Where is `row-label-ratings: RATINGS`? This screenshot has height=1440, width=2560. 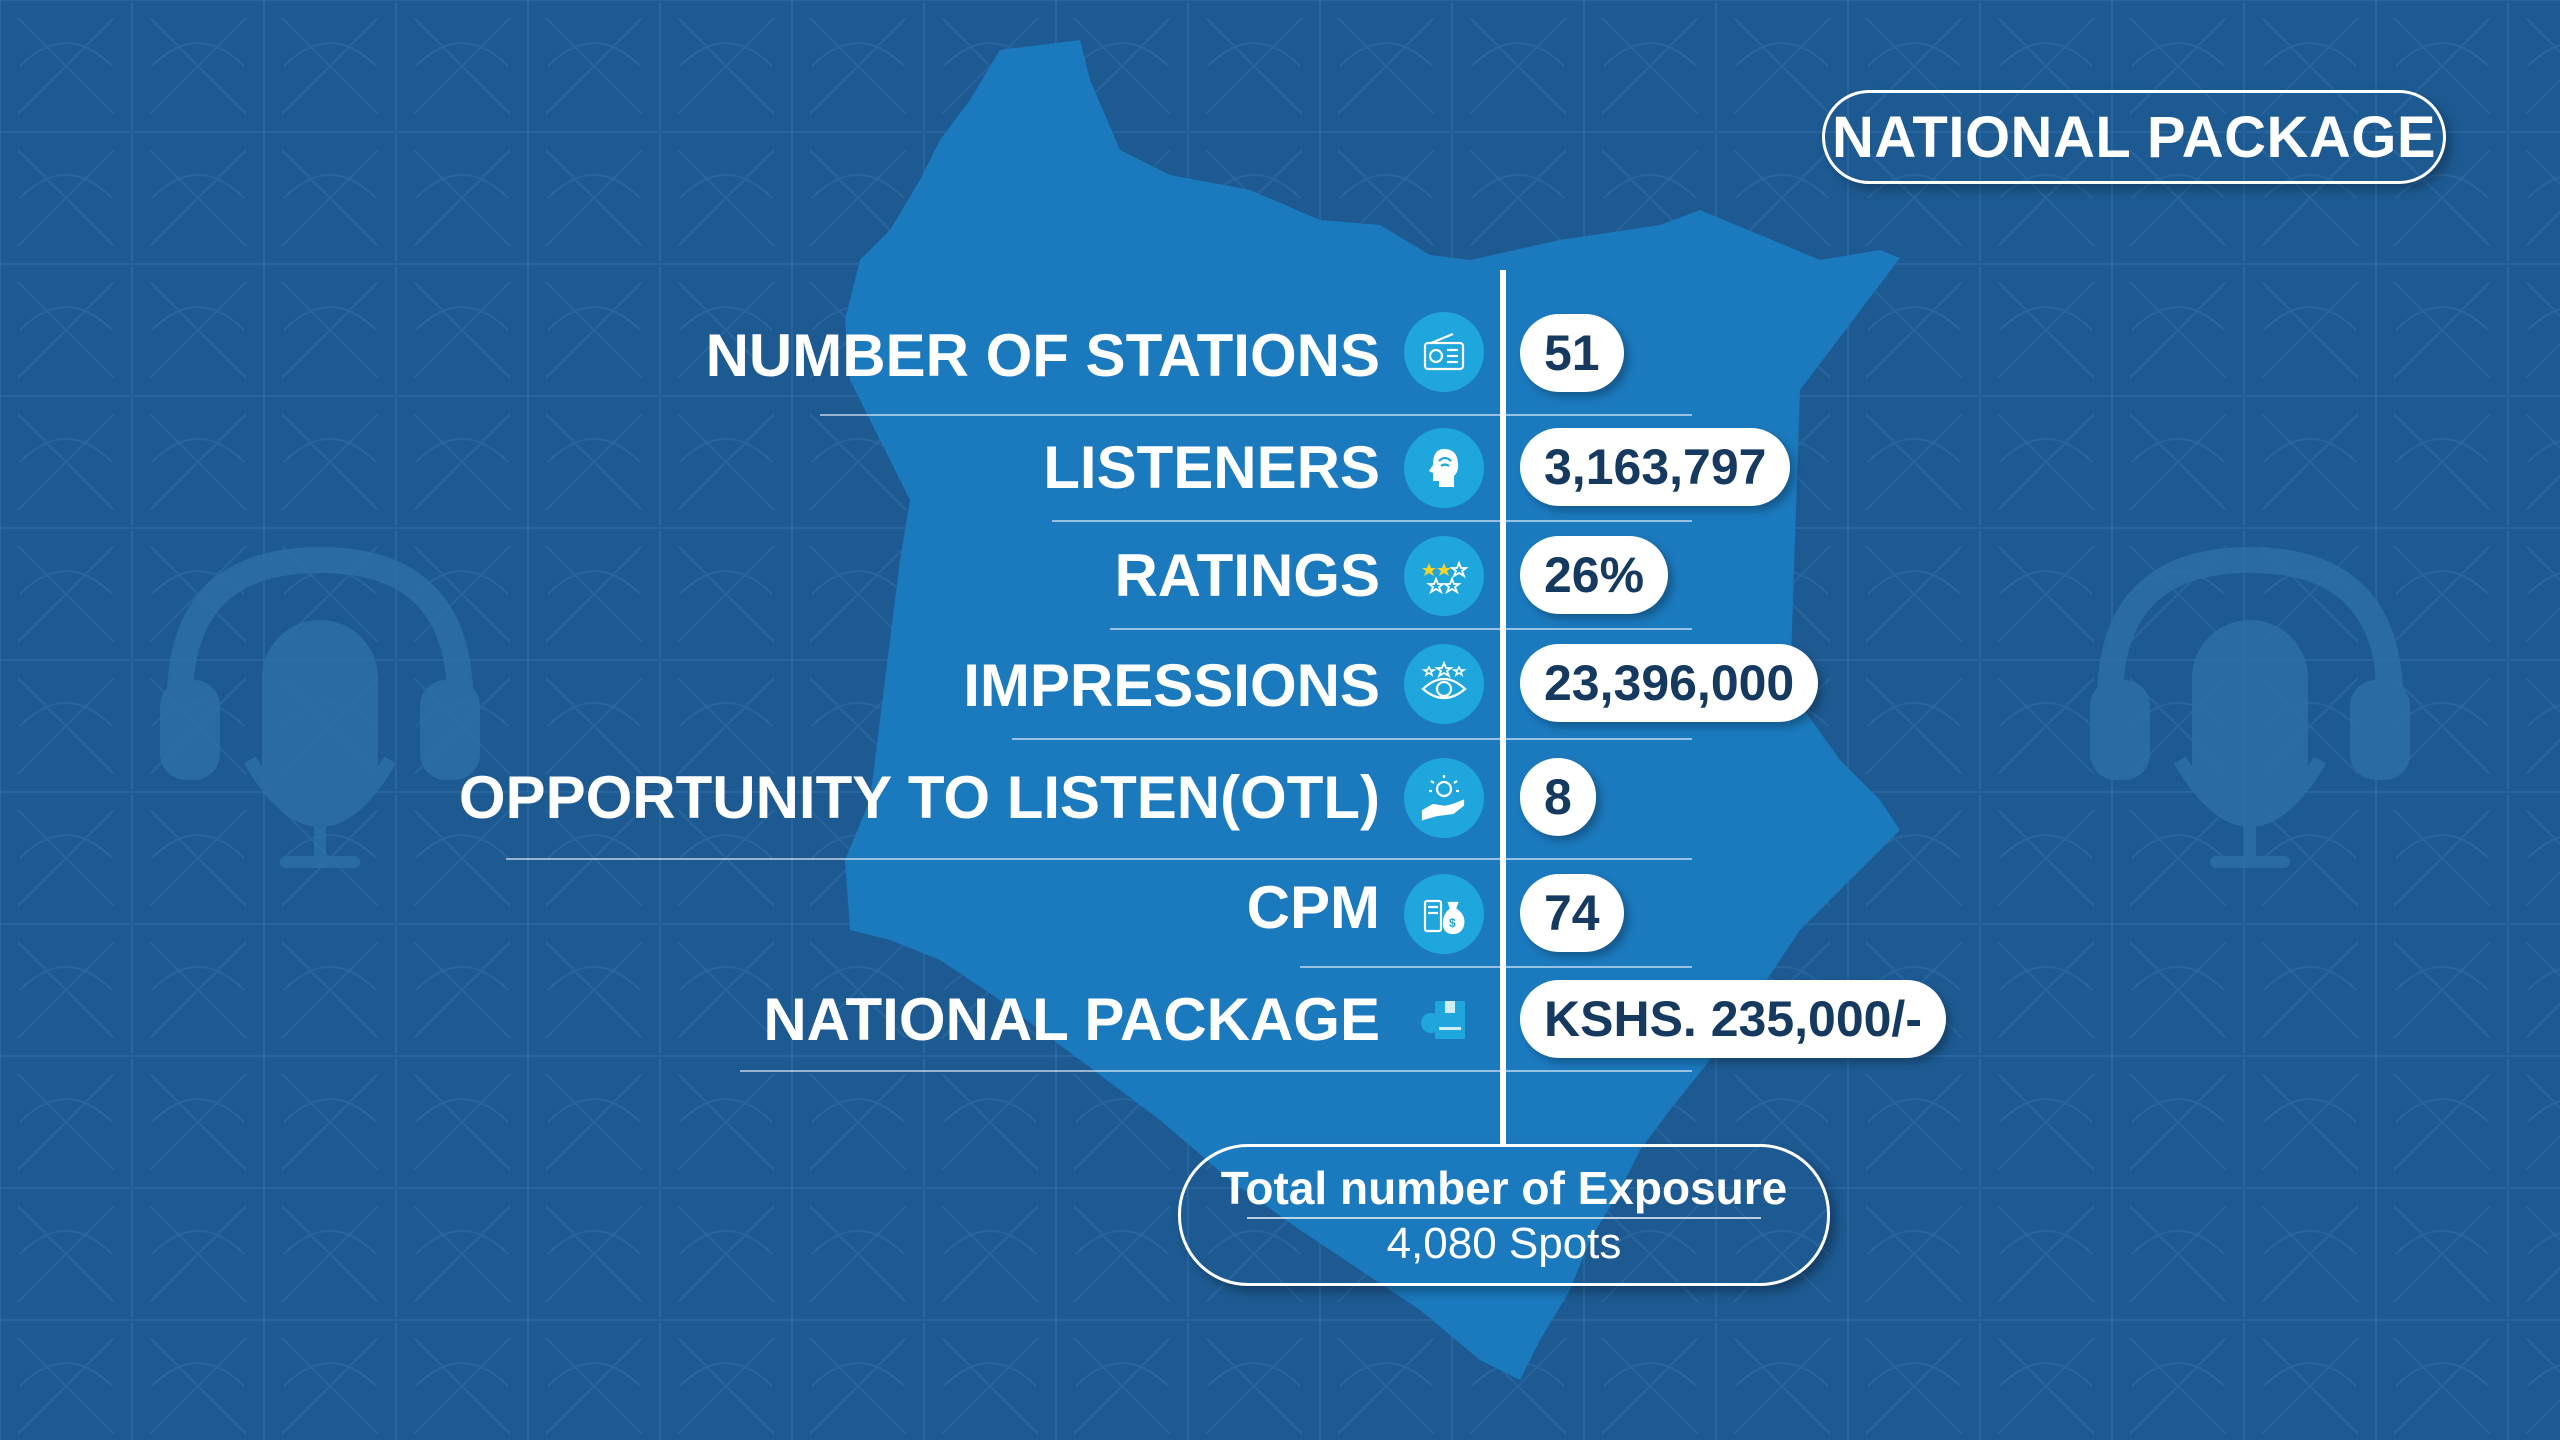
row-label-ratings: RATINGS is located at coordinates (1247, 575).